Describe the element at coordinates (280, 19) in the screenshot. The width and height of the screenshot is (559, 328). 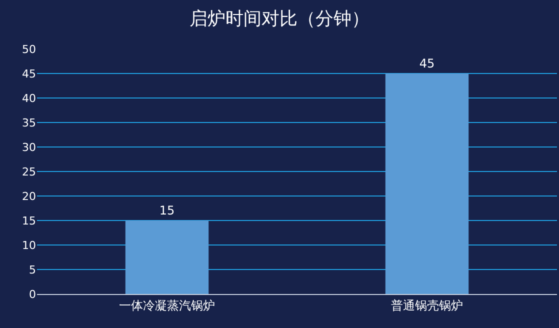
I see `chart-title: 启炉时间对比（分钟）` at that location.